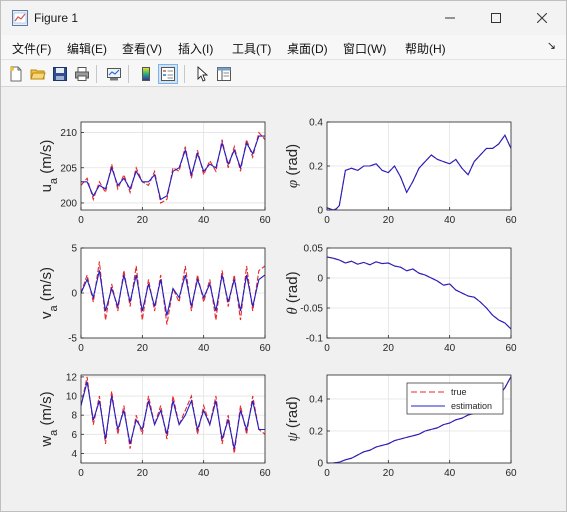 The image size is (567, 512). Describe the element at coordinates (68, 133) in the screenshot. I see `y-tick-label: 210` at that location.